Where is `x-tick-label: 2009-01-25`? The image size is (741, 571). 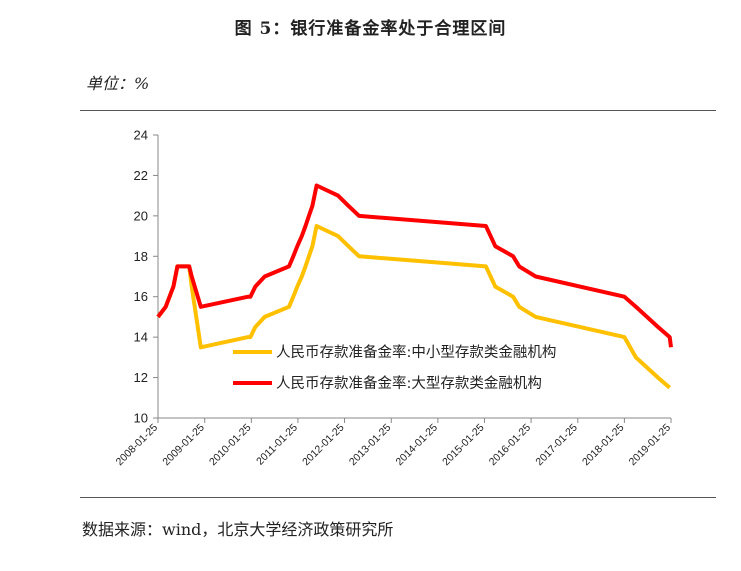
x-tick-label: 2009-01-25 is located at coordinates (183, 445).